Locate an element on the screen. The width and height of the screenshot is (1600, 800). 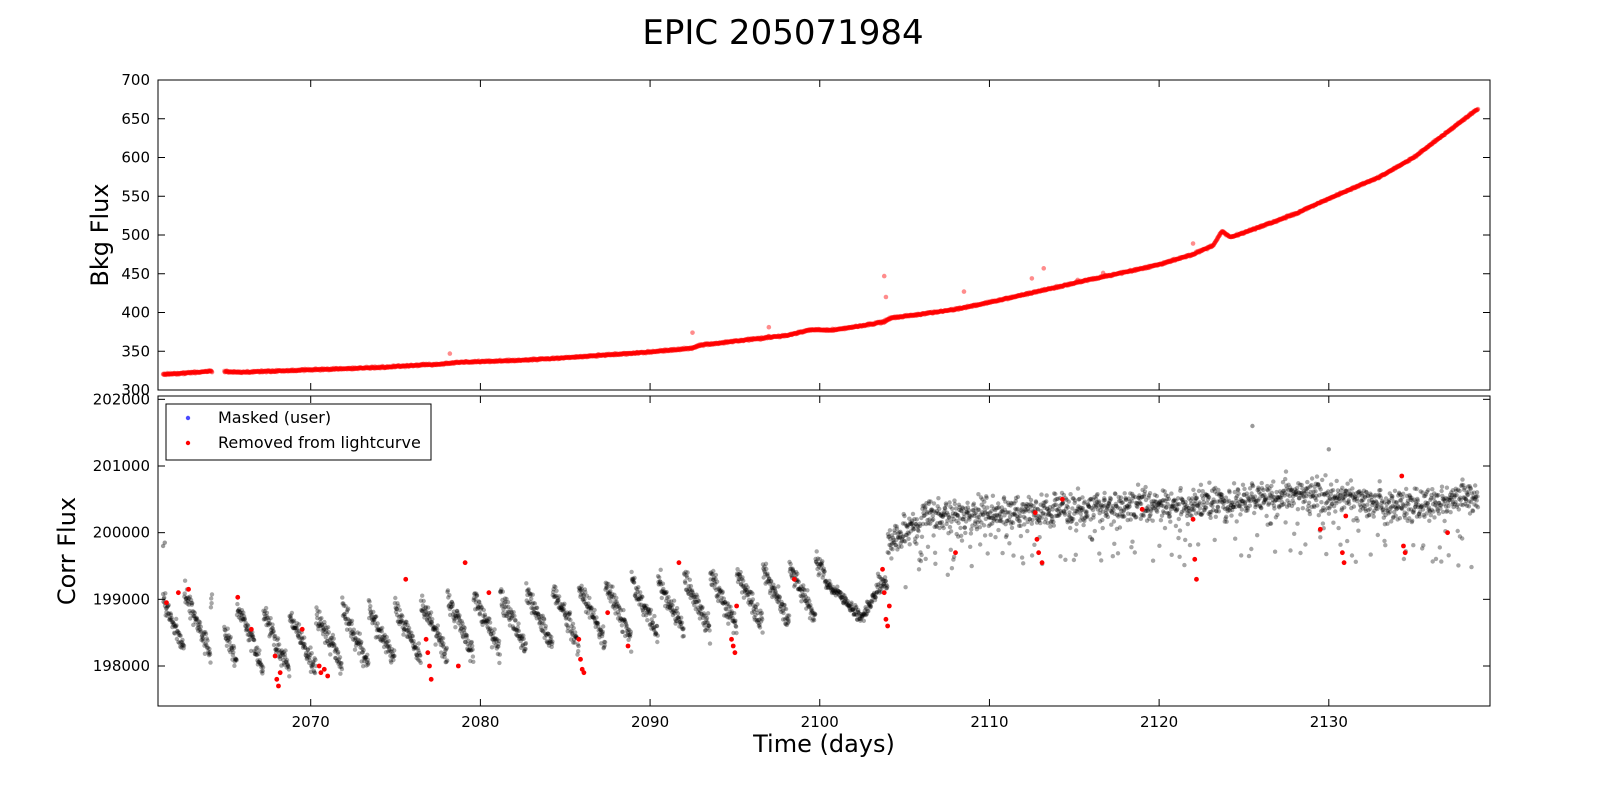
bkg-flux-ytick-label: 700 is located at coordinates (135, 80).